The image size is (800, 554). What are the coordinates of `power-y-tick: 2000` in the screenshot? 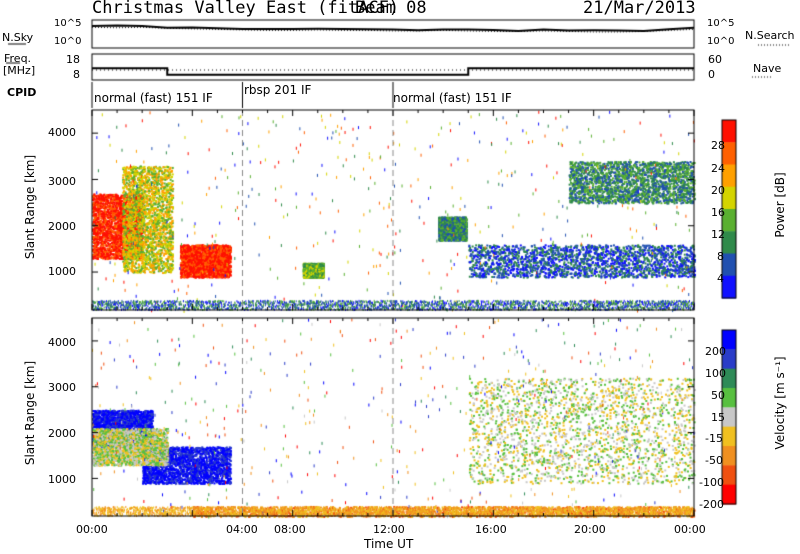 It's located at (62, 226).